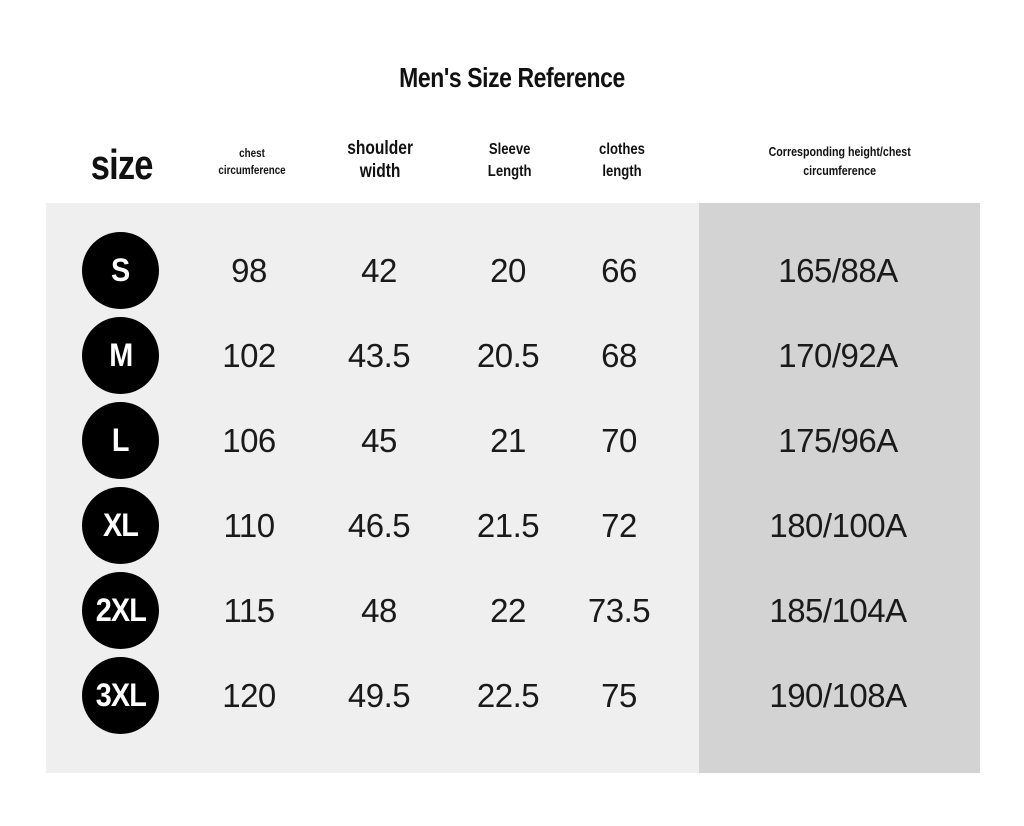  What do you see at coordinates (508, 270) in the screenshot?
I see `sleeve-value: 20` at bounding box center [508, 270].